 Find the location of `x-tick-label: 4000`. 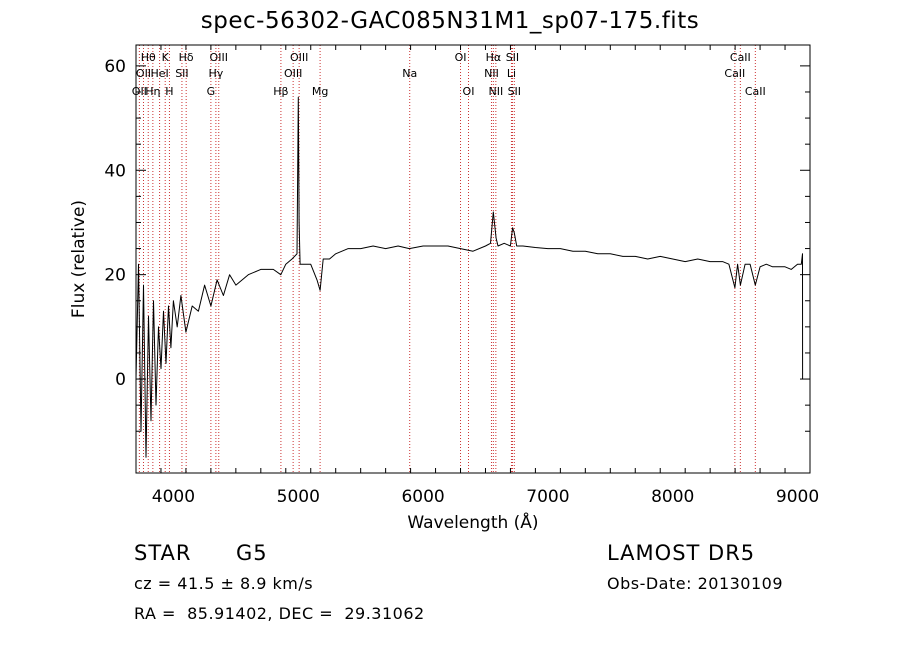

x-tick-label: 4000 is located at coordinates (173, 497).